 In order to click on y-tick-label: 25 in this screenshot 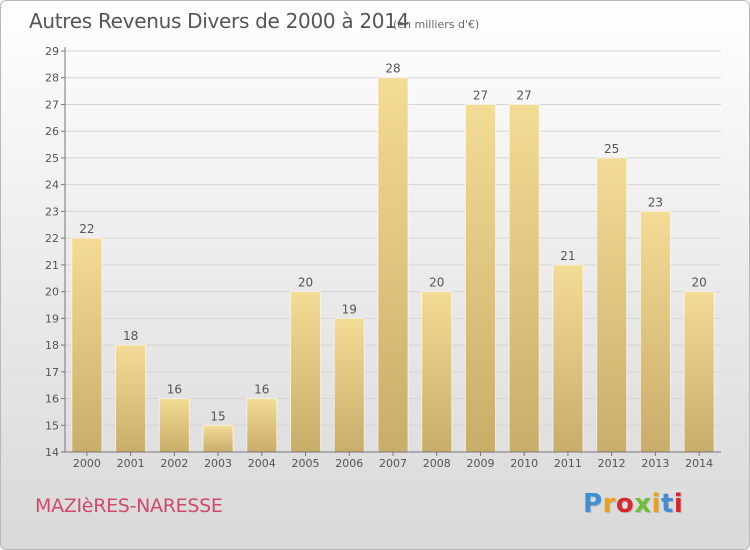, I will do `click(52, 158)`.